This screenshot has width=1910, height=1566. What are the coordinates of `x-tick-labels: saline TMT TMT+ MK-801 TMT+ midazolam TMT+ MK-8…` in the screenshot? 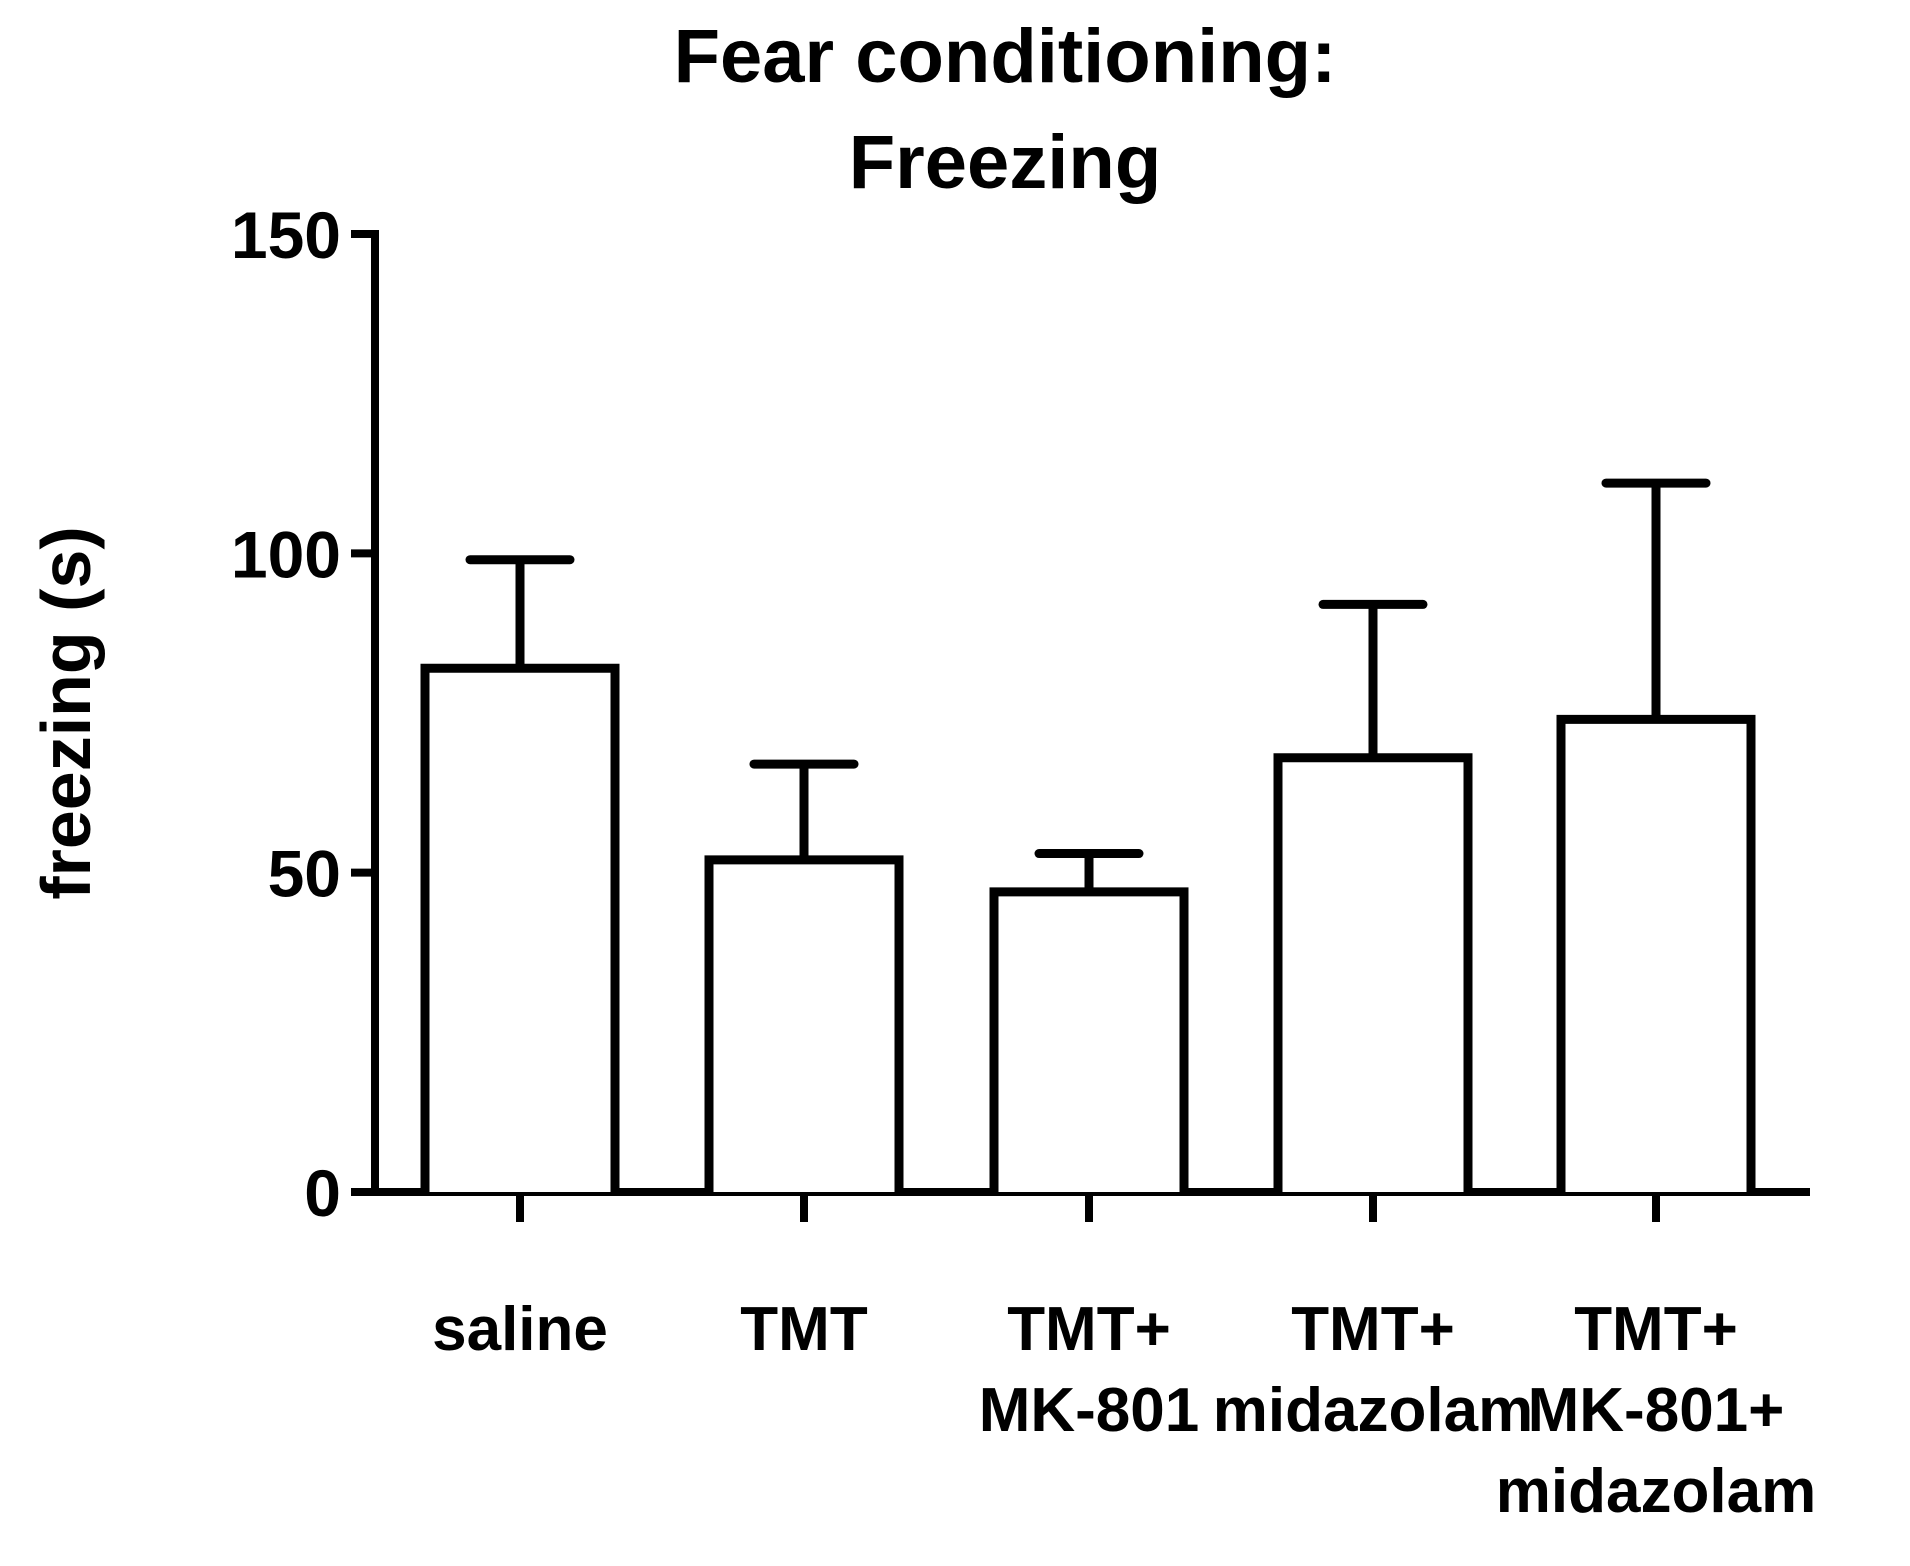 It's located at (1124, 1410).